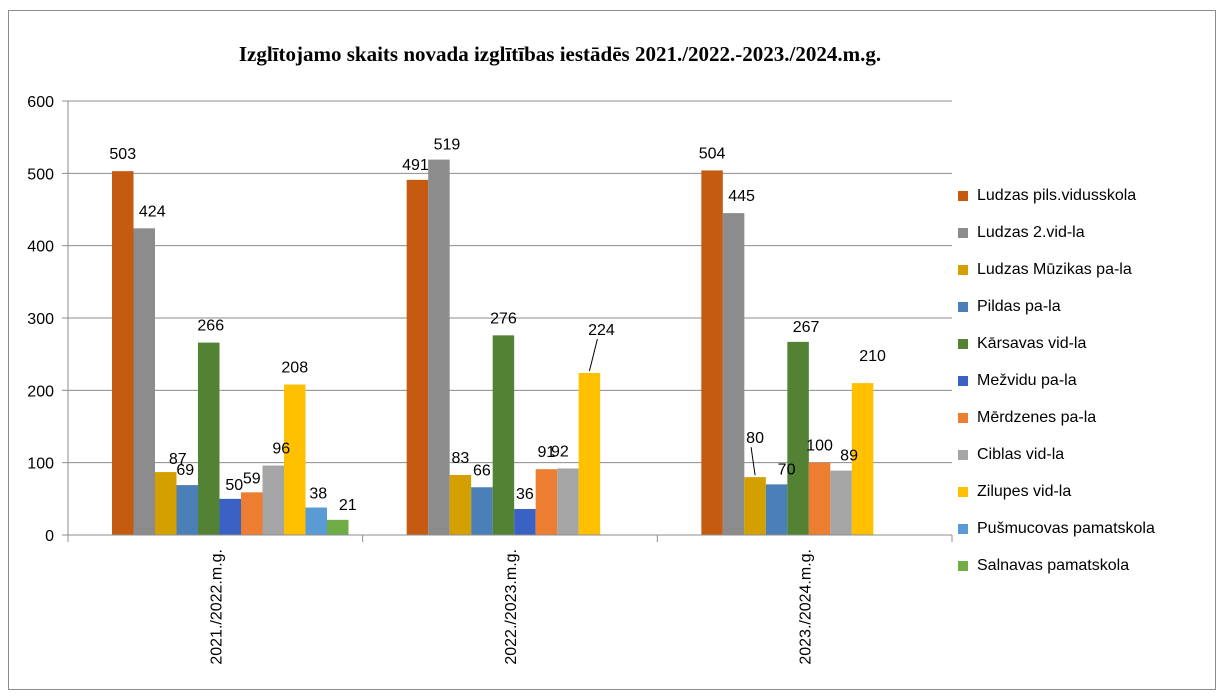 Image resolution: width=1225 pixels, height=697 pixels. What do you see at coordinates (872, 356) in the screenshot?
I see `data-label: 210` at bounding box center [872, 356].